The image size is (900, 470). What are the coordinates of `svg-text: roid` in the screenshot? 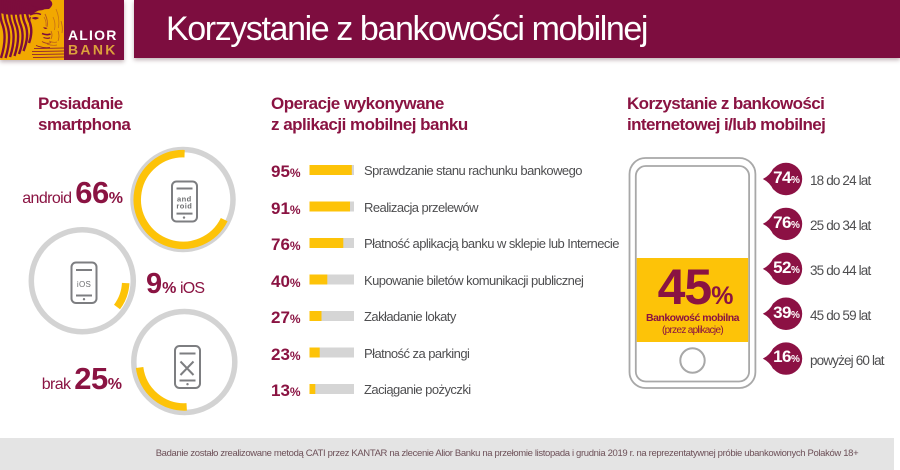 It's located at (184, 205).